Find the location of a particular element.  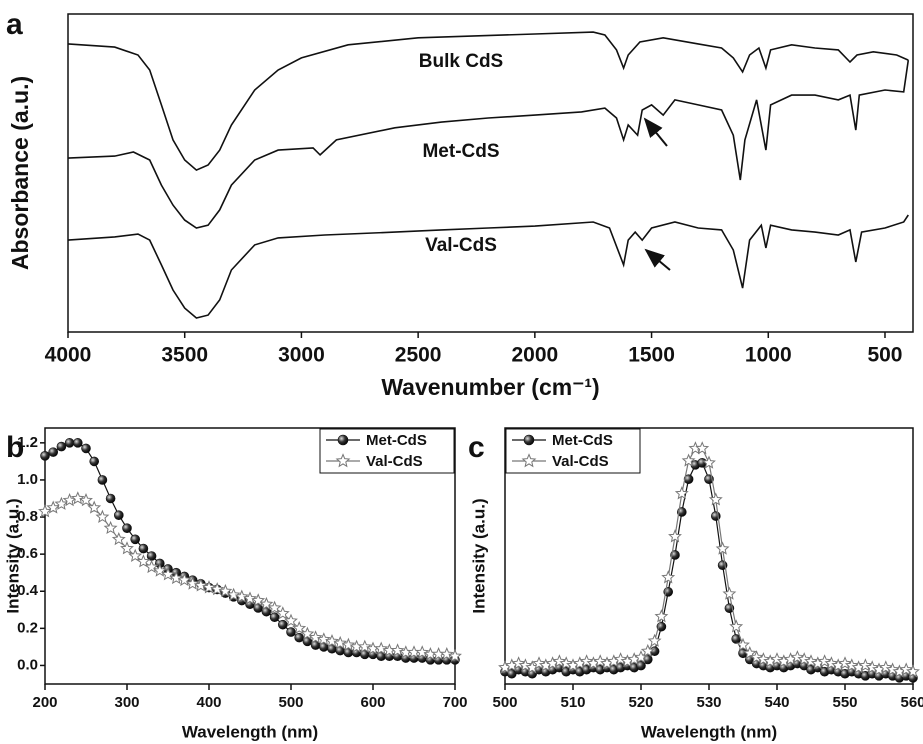

x-tick-label: 600 is located at coordinates (372, 702).